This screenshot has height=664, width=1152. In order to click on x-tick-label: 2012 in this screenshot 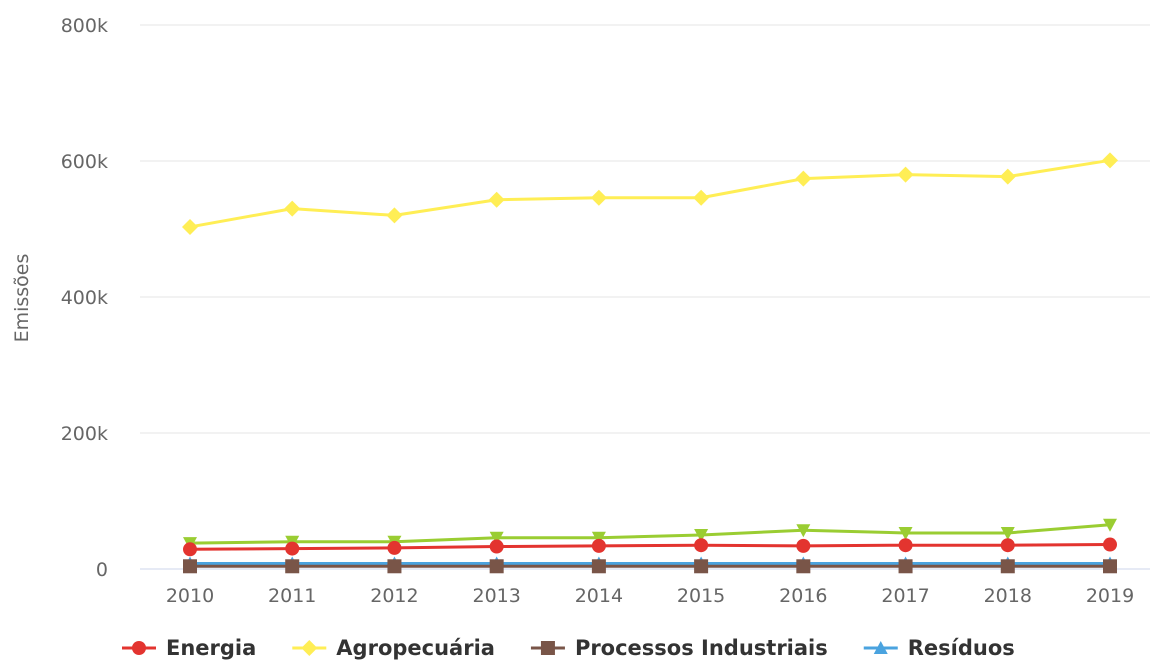, I will do `click(394, 596)`.